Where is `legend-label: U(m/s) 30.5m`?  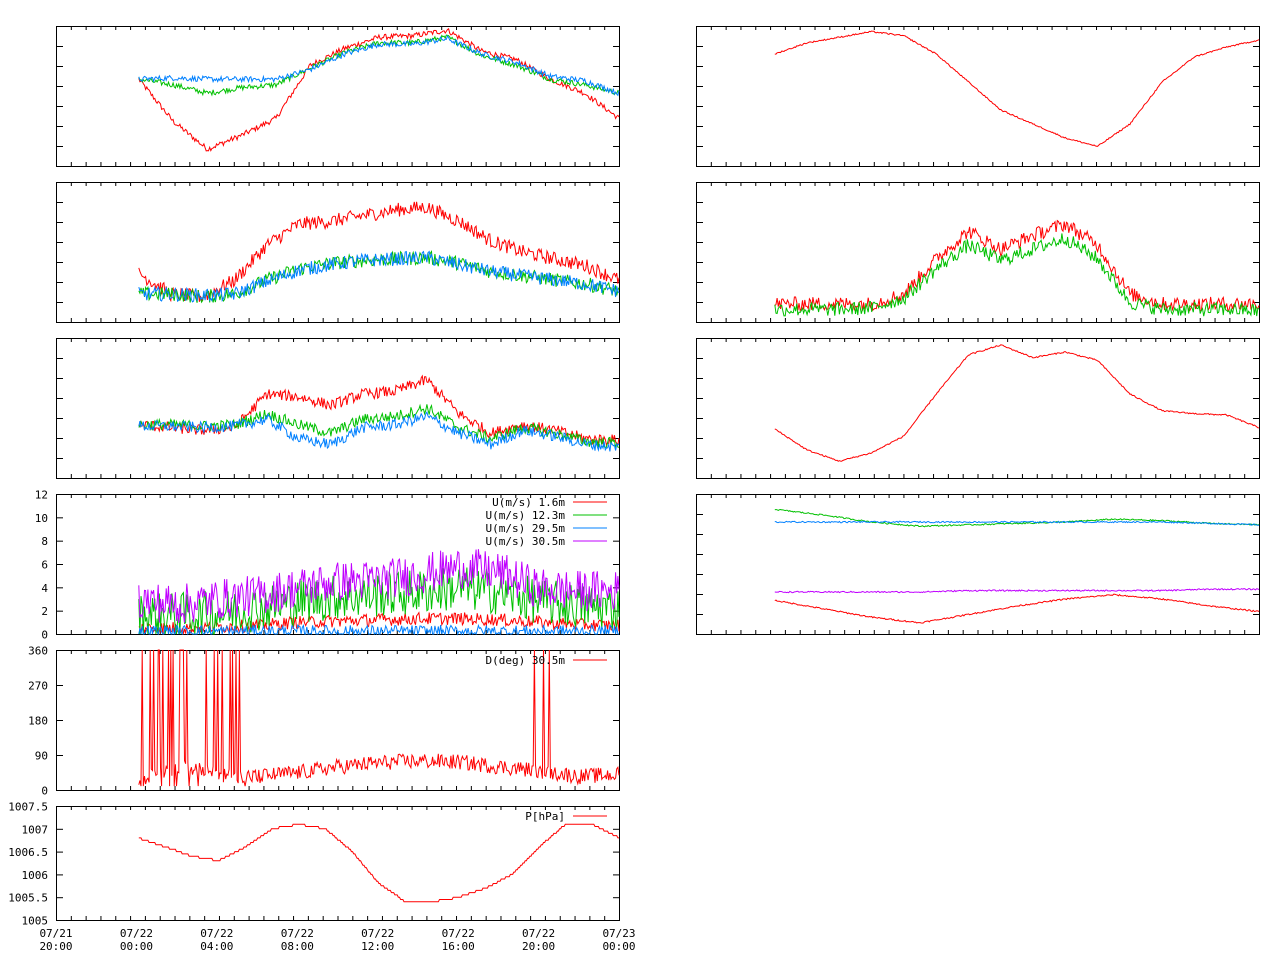
legend-label: U(m/s) 30.5m is located at coordinates (526, 541).